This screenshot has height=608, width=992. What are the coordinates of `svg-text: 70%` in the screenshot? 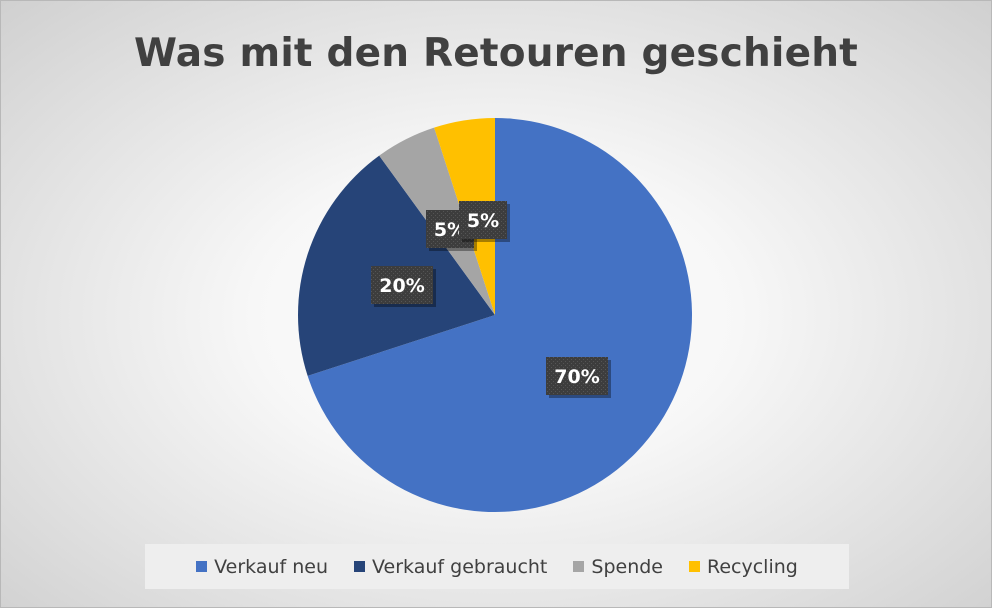 It's located at (576, 377).